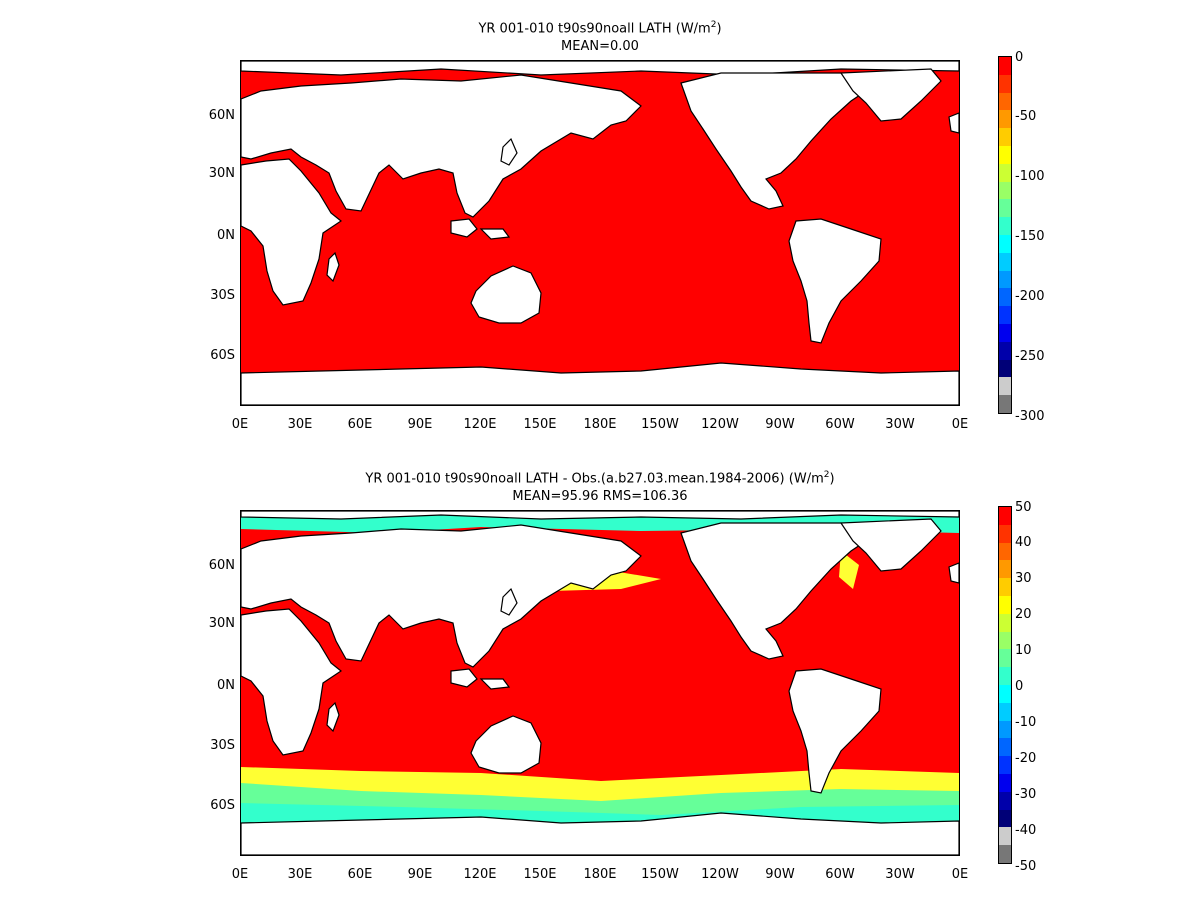 The width and height of the screenshot is (1200, 900). I want to click on bottom-colorbar-label: -40, so click(1026, 830).